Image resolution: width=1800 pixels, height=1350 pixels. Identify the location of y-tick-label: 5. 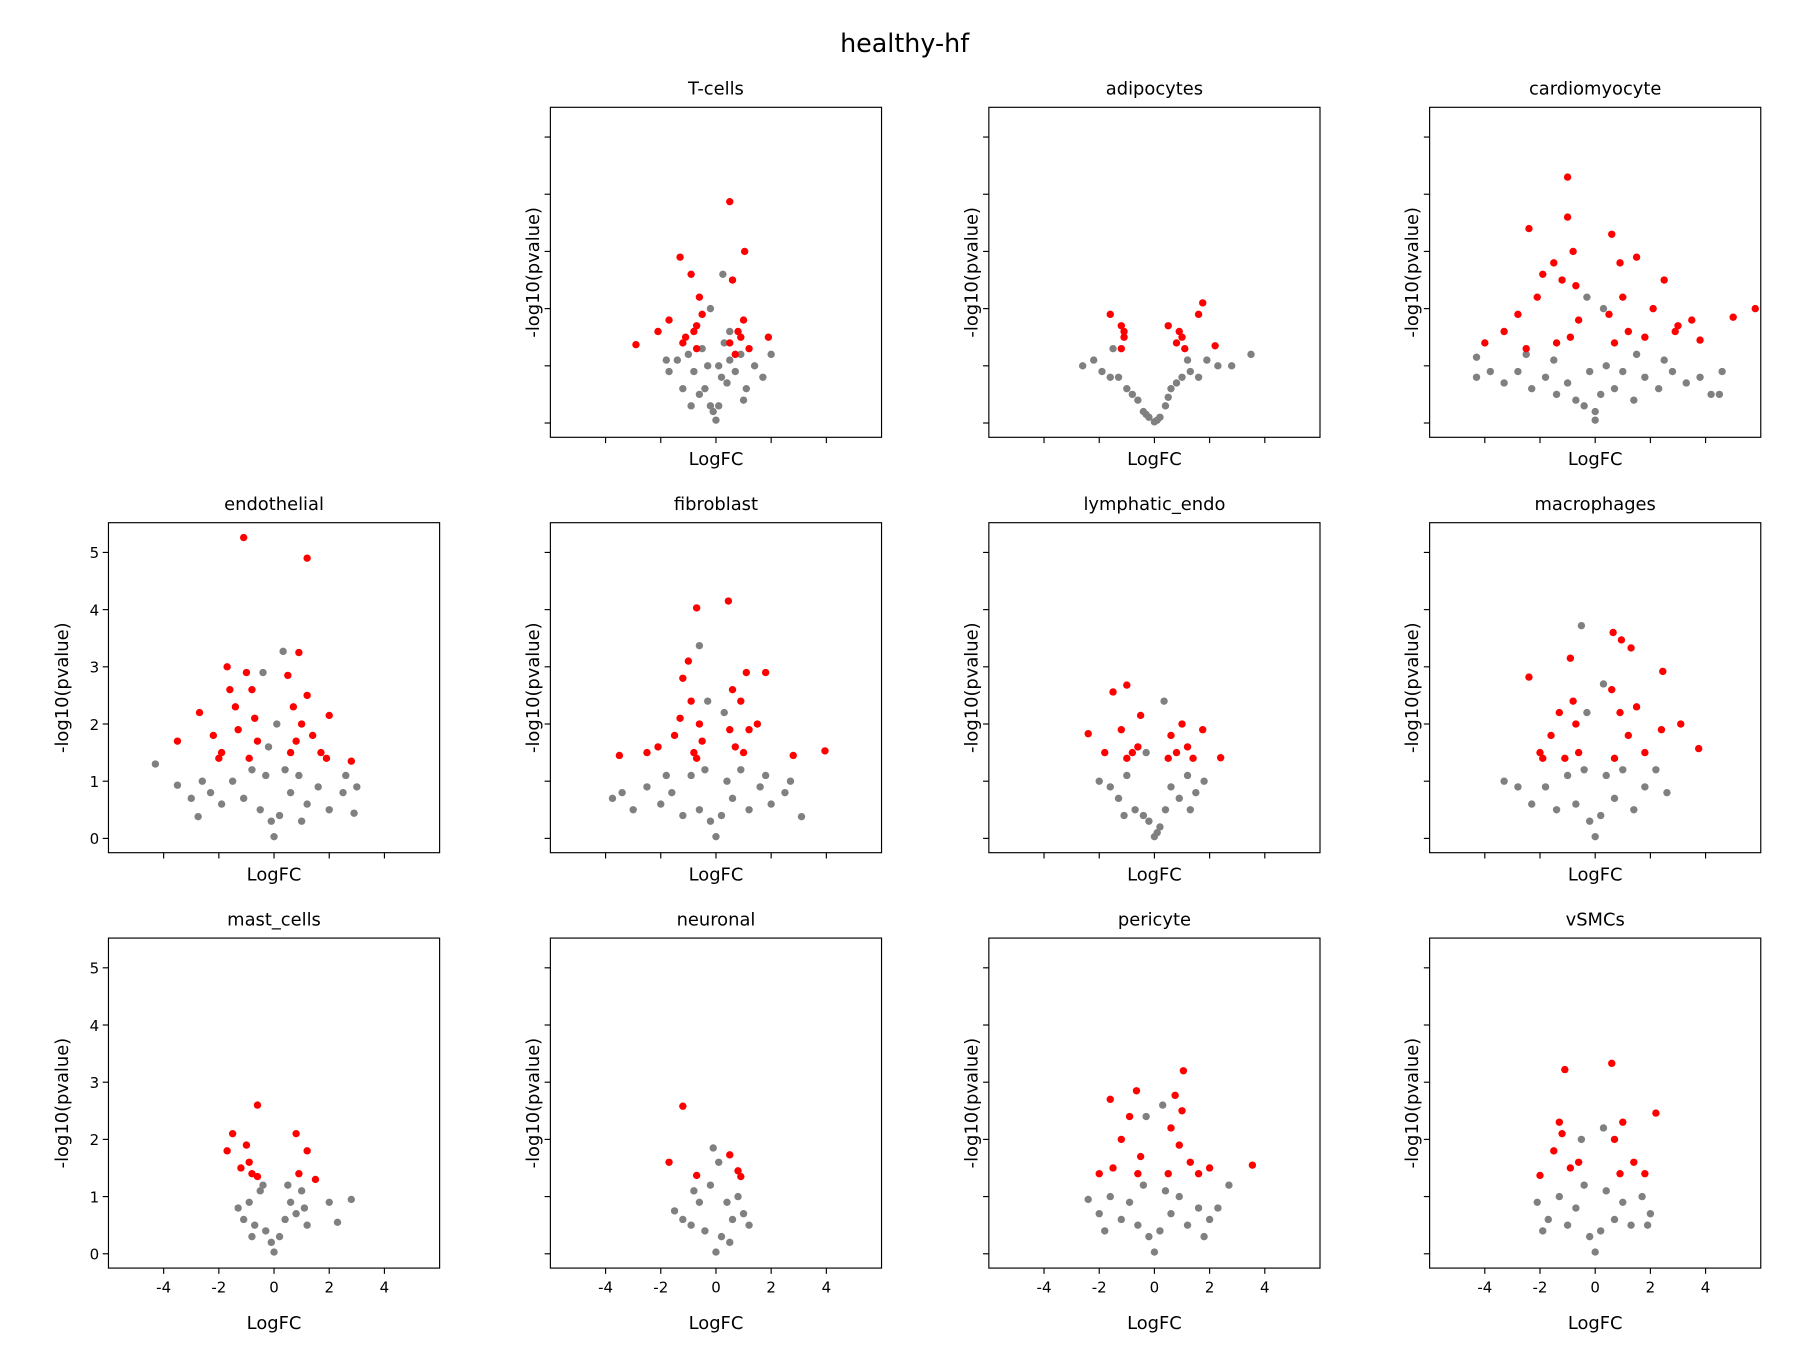
(95, 553).